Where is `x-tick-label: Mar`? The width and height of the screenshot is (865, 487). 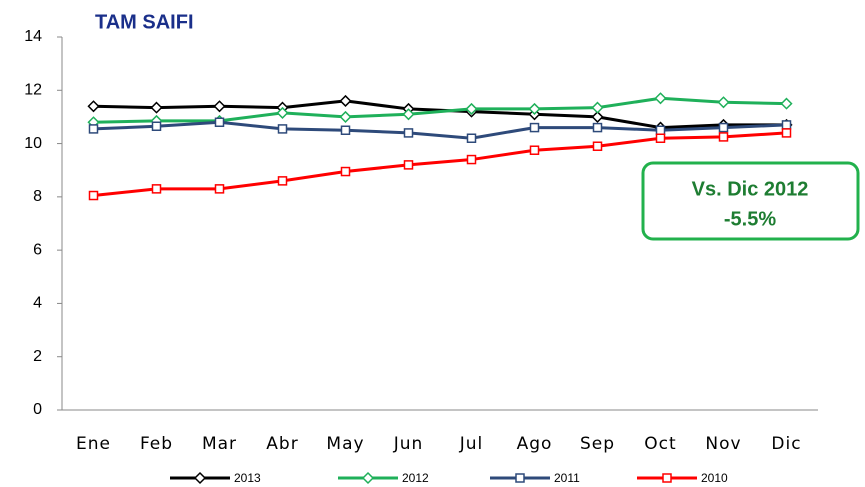 x-tick-label: Mar is located at coordinates (219, 444).